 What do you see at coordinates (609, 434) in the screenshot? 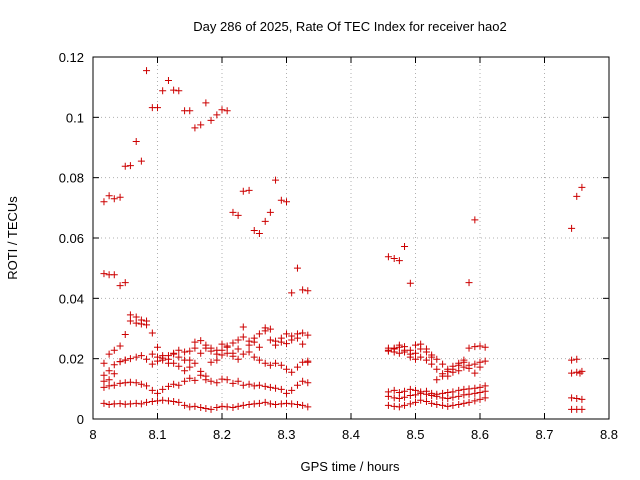
I see `x-tick-label: 8.8` at bounding box center [609, 434].